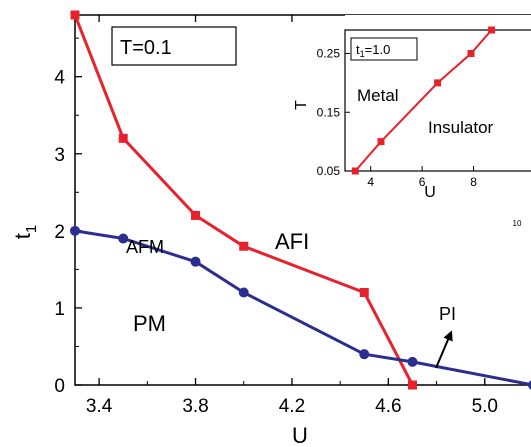  What do you see at coordinates (59, 386) in the screenshot?
I see `y-tick-label: 0` at bounding box center [59, 386].